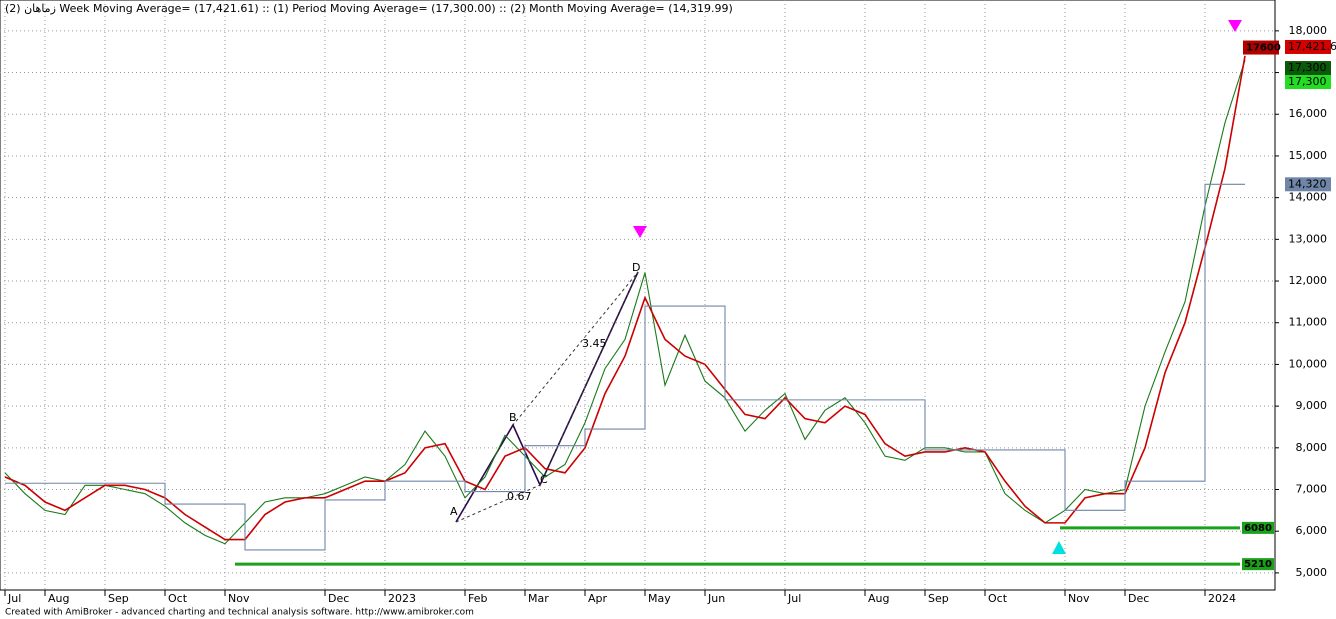 The image size is (1336, 619). Describe the element at coordinates (402, 598) in the screenshot. I see `x-tick-label: 2023` at that location.